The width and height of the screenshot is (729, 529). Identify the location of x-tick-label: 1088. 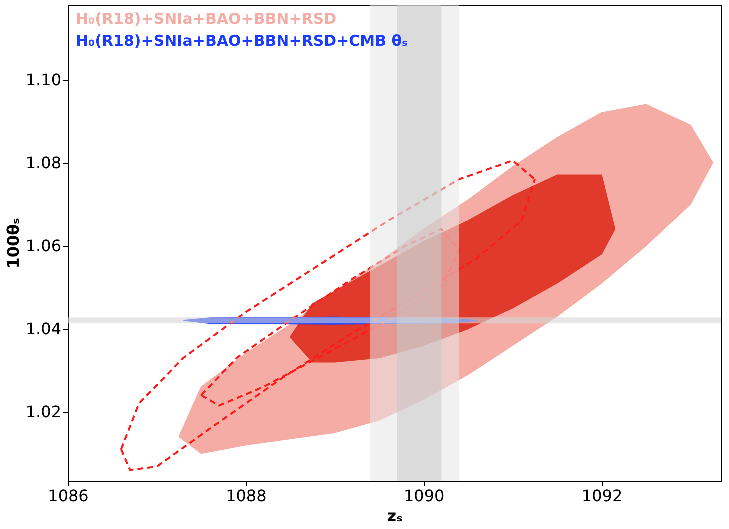
(246, 496).